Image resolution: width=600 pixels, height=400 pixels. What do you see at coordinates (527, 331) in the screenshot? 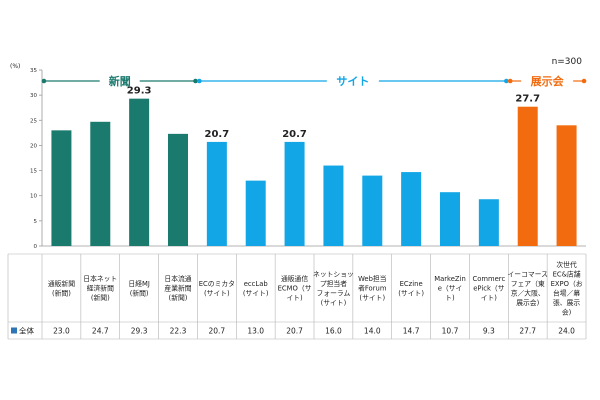
I see `table-value: 27.7` at bounding box center [527, 331].